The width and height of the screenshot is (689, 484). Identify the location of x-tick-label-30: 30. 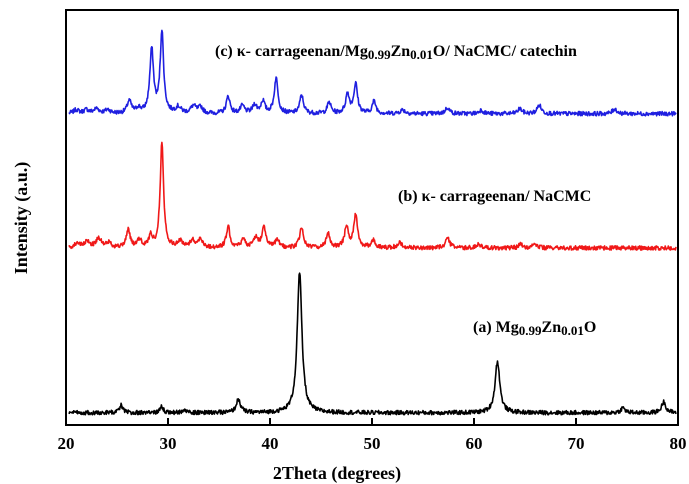
(168, 443).